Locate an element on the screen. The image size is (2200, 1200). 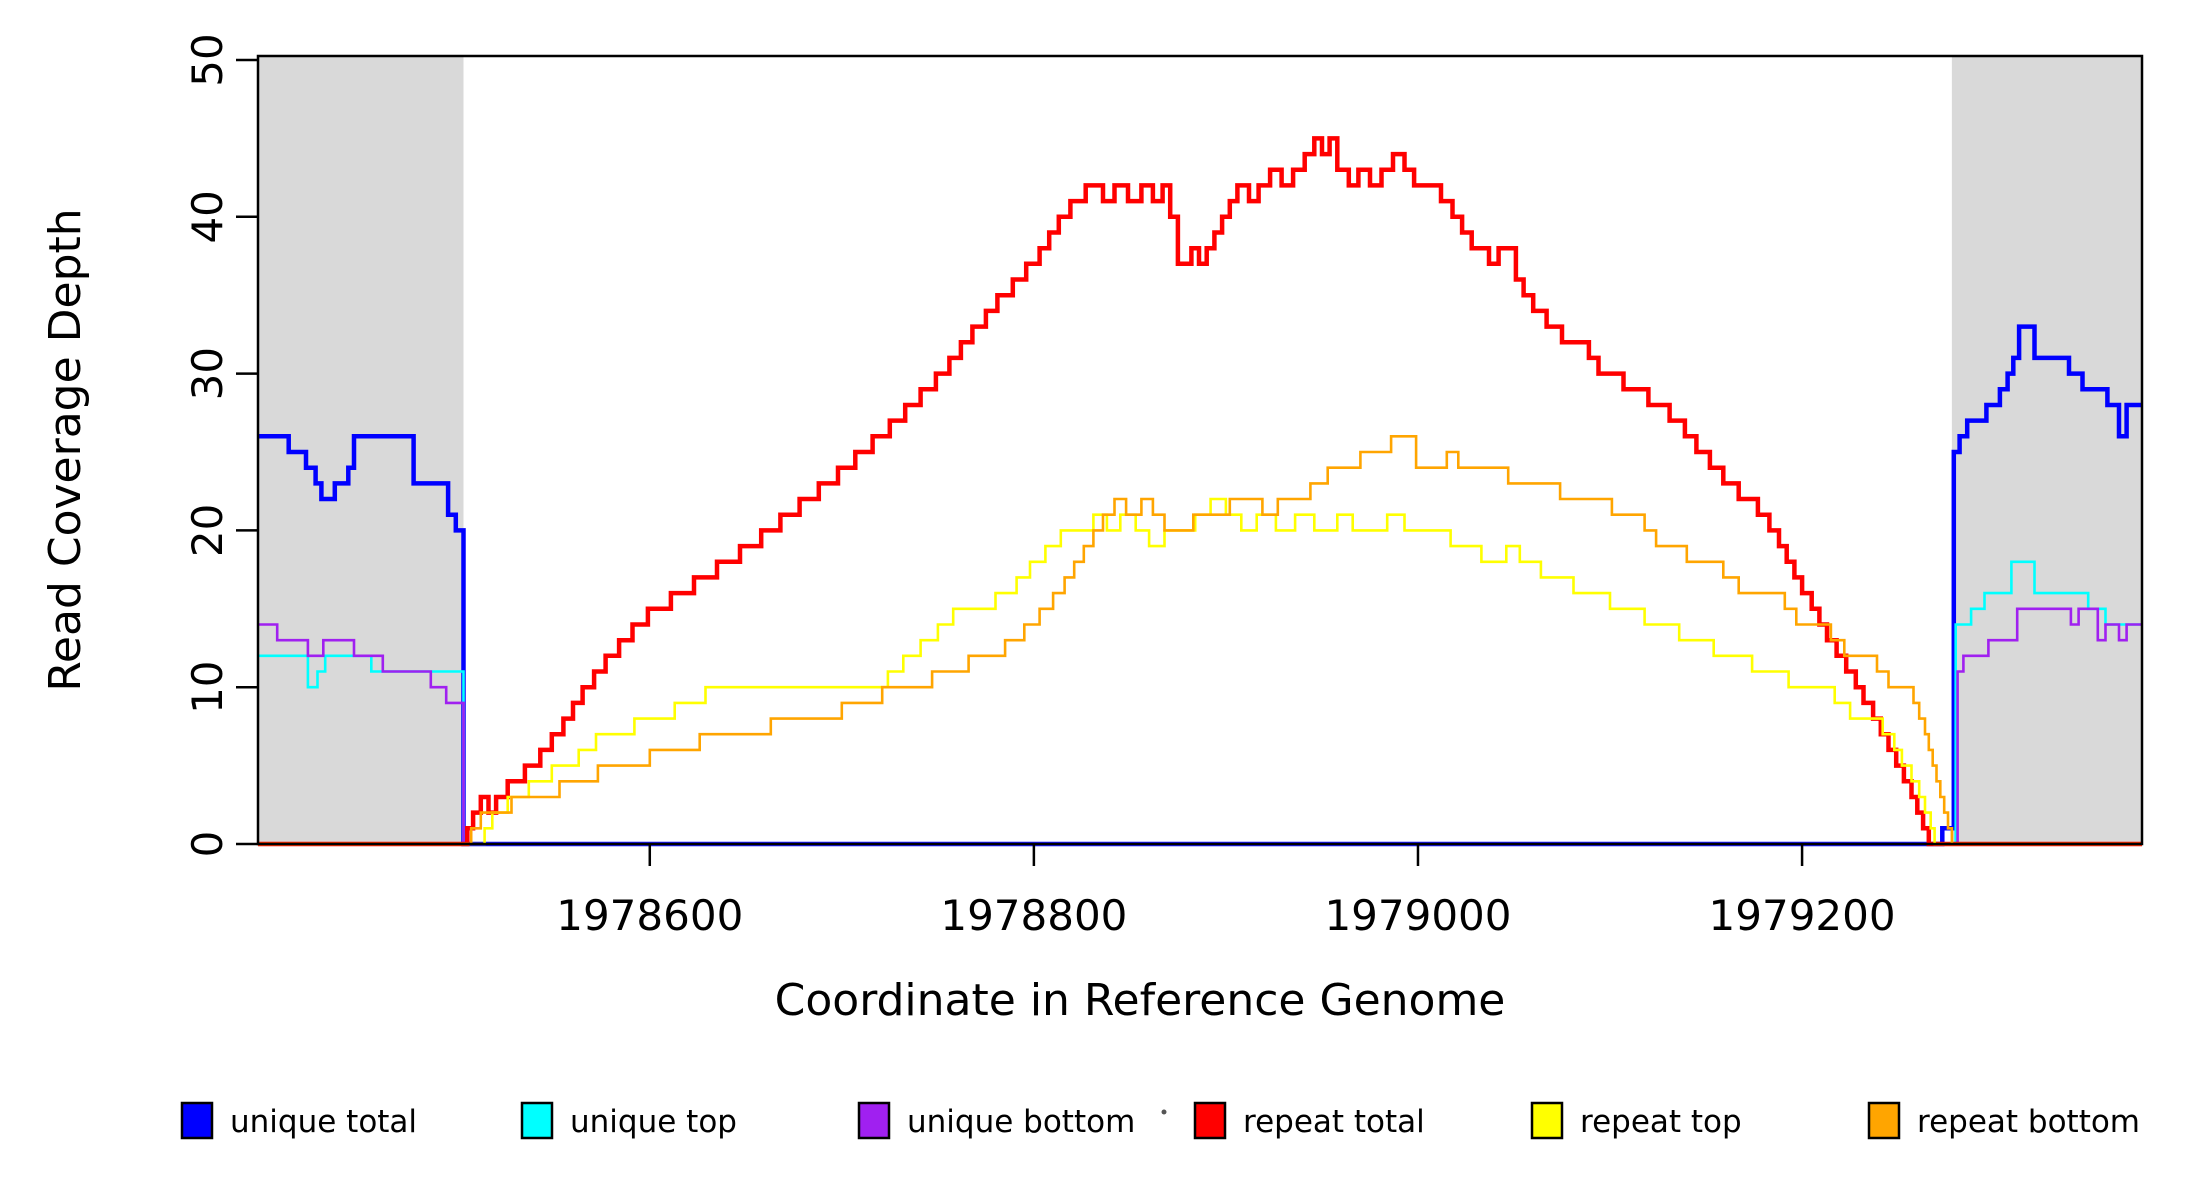
y-tick-label: 50 is located at coordinates (207, 59).